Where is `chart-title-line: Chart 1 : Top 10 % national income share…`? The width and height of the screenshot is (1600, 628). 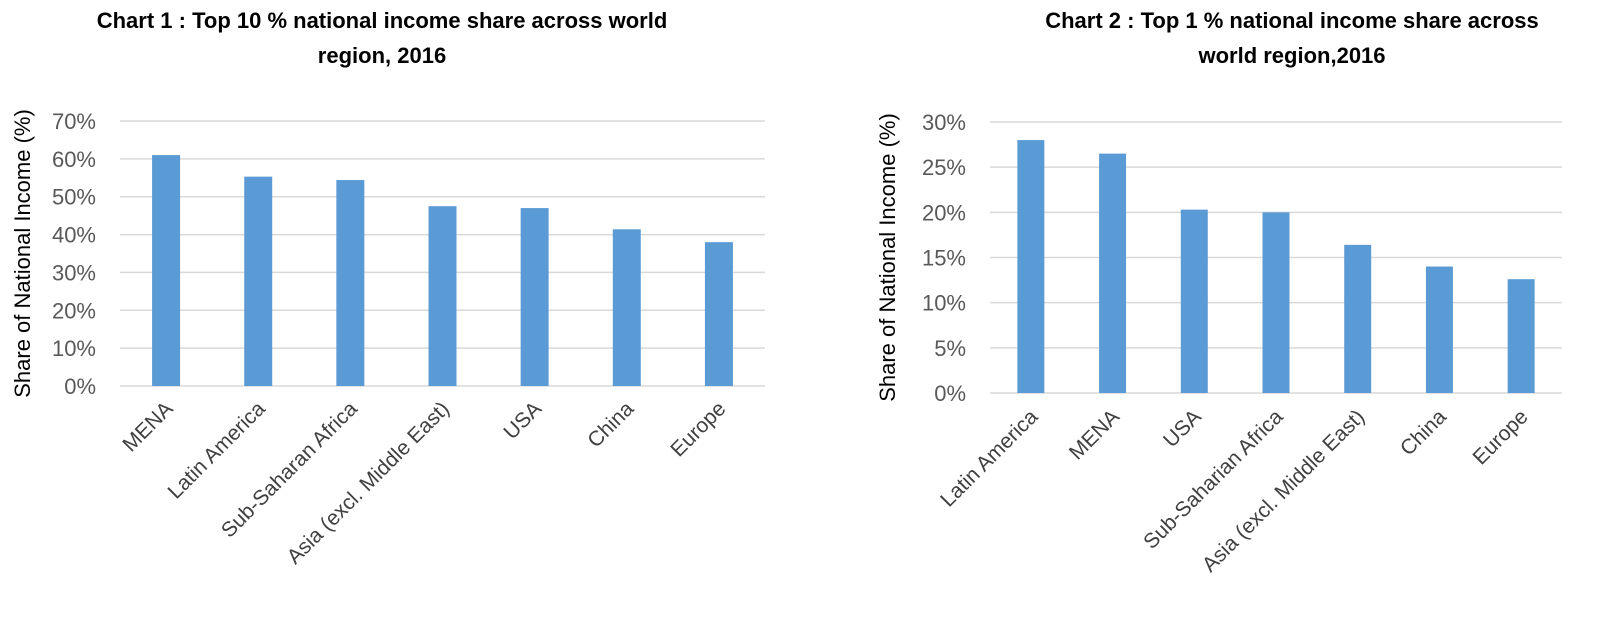 chart-title-line: Chart 1 : Top 10 % national income share… is located at coordinates (382, 20).